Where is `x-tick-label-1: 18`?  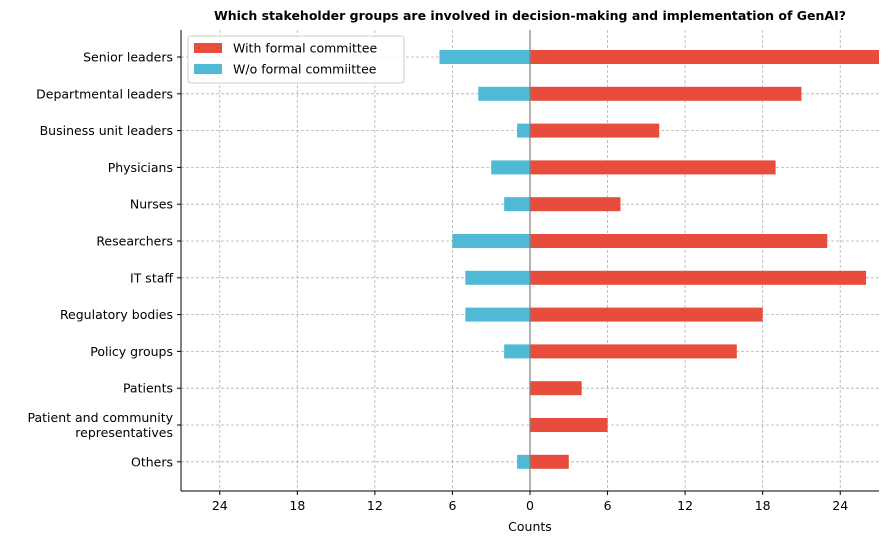 x-tick-label-1: 18 is located at coordinates (297, 505).